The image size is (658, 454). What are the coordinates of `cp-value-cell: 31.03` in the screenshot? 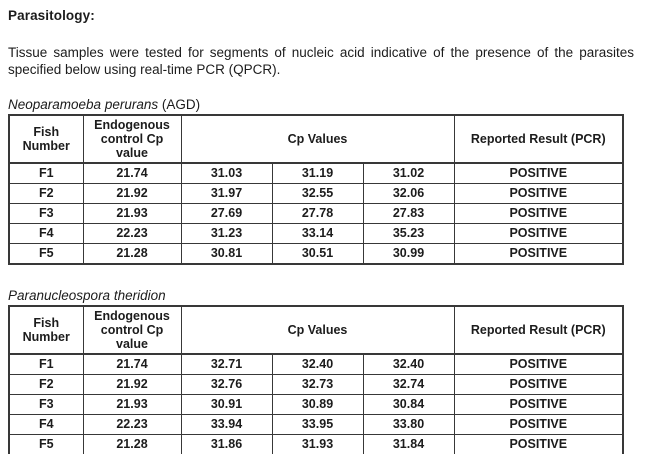 It's located at (226, 173).